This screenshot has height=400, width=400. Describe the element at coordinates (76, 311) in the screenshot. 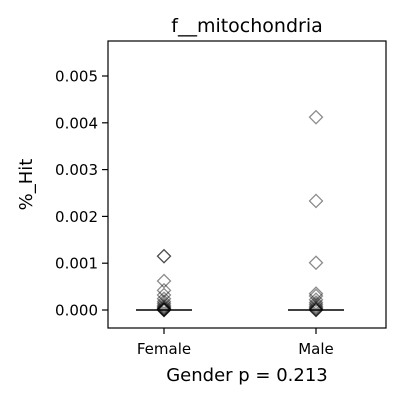

I see `y-tick-label: 0.000` at that location.